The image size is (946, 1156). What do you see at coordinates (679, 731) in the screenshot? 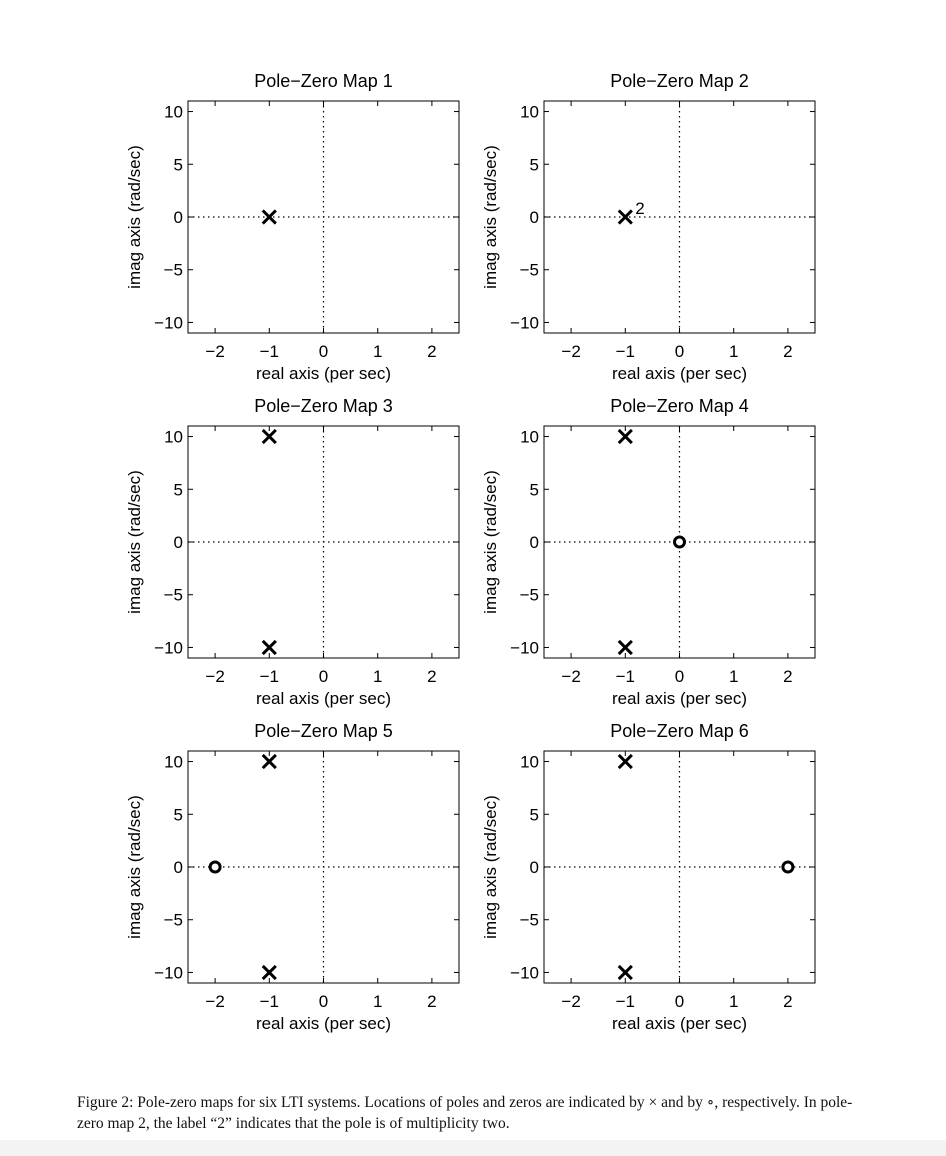
I see `plot-title: Pole−Zero Map 6` at bounding box center [679, 731].